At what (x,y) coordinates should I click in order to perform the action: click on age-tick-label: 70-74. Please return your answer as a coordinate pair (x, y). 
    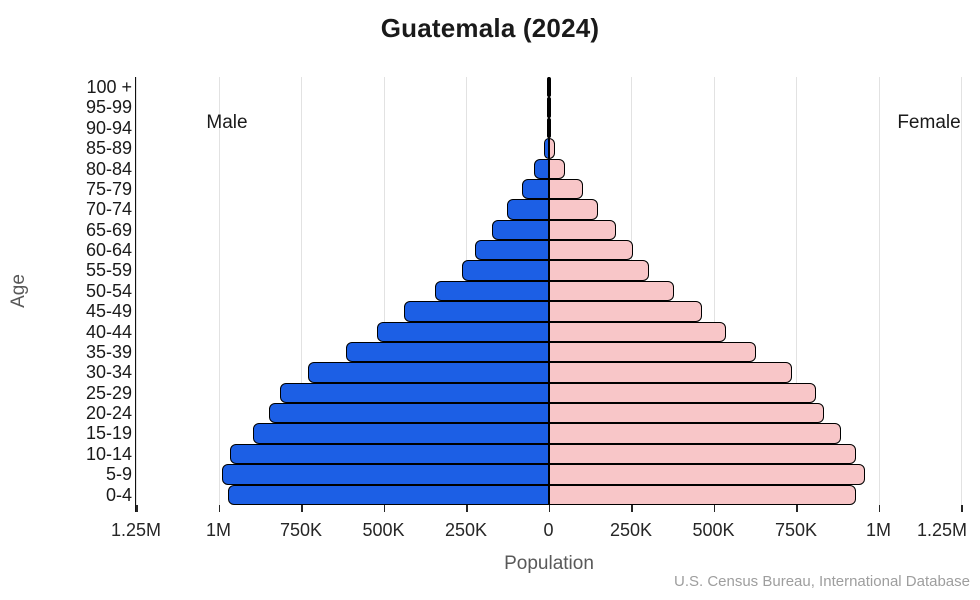
    Looking at the image, I should click on (108, 209).